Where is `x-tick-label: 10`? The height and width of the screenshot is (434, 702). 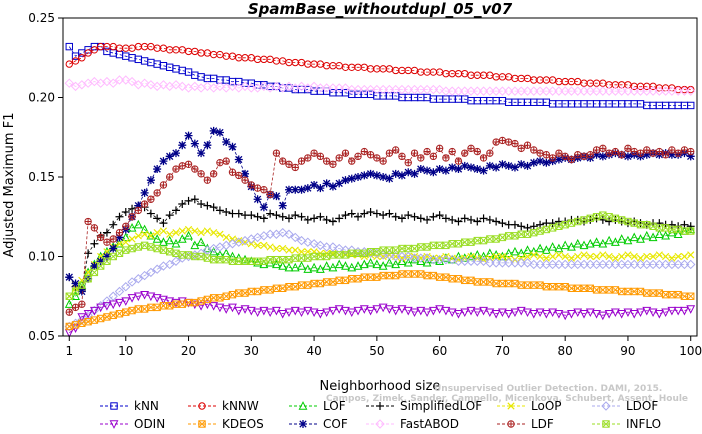
x-tick-label: 10 is located at coordinates (125, 351).